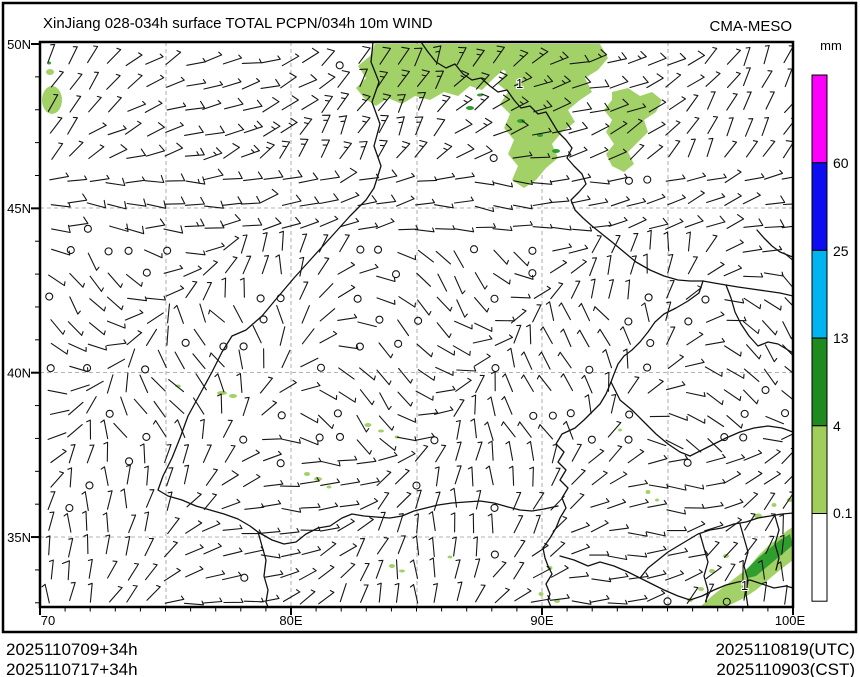  Describe the element at coordinates (841, 251) in the screenshot. I see `colorbar-tick-25: 25` at that location.